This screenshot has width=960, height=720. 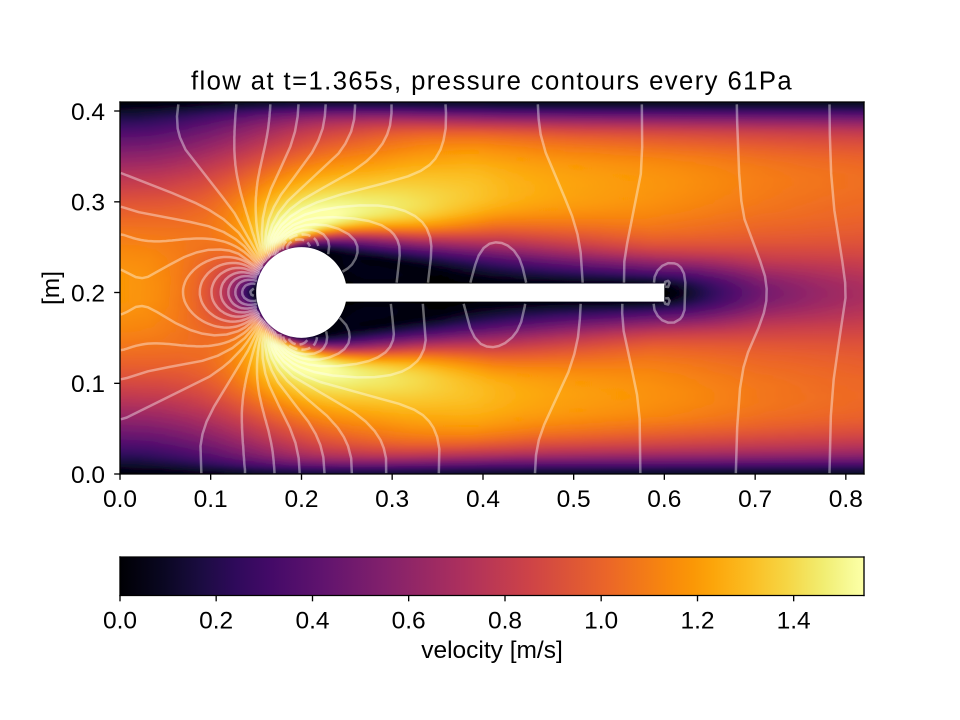 What do you see at coordinates (574, 499) in the screenshot?
I see `svg-text: 0.5` at bounding box center [574, 499].